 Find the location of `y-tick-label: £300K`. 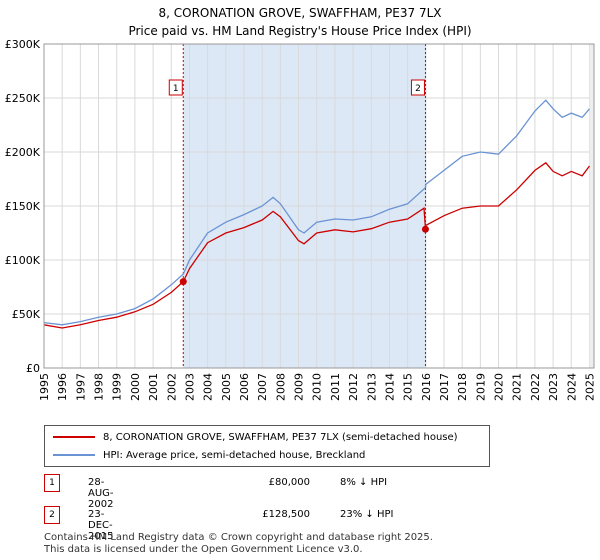

y-tick-label: £300K is located at coordinates (23, 44).